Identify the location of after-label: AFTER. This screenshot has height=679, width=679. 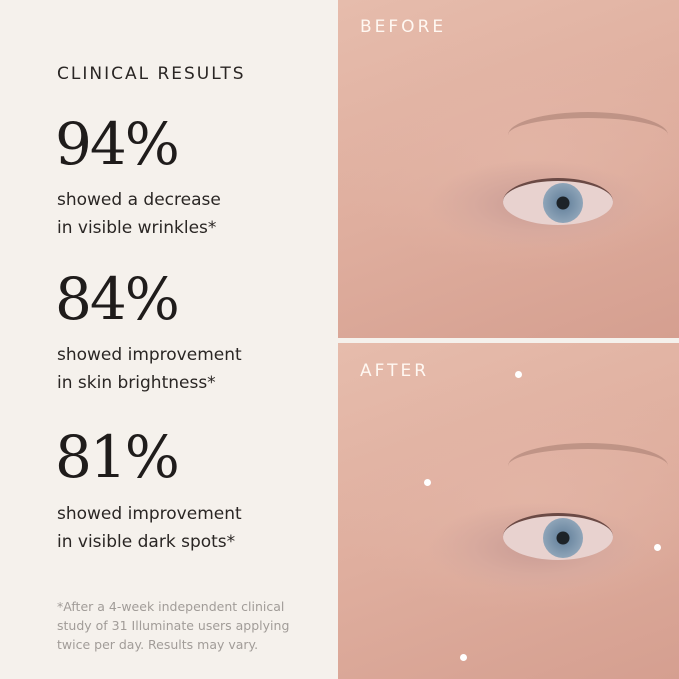
(395, 371).